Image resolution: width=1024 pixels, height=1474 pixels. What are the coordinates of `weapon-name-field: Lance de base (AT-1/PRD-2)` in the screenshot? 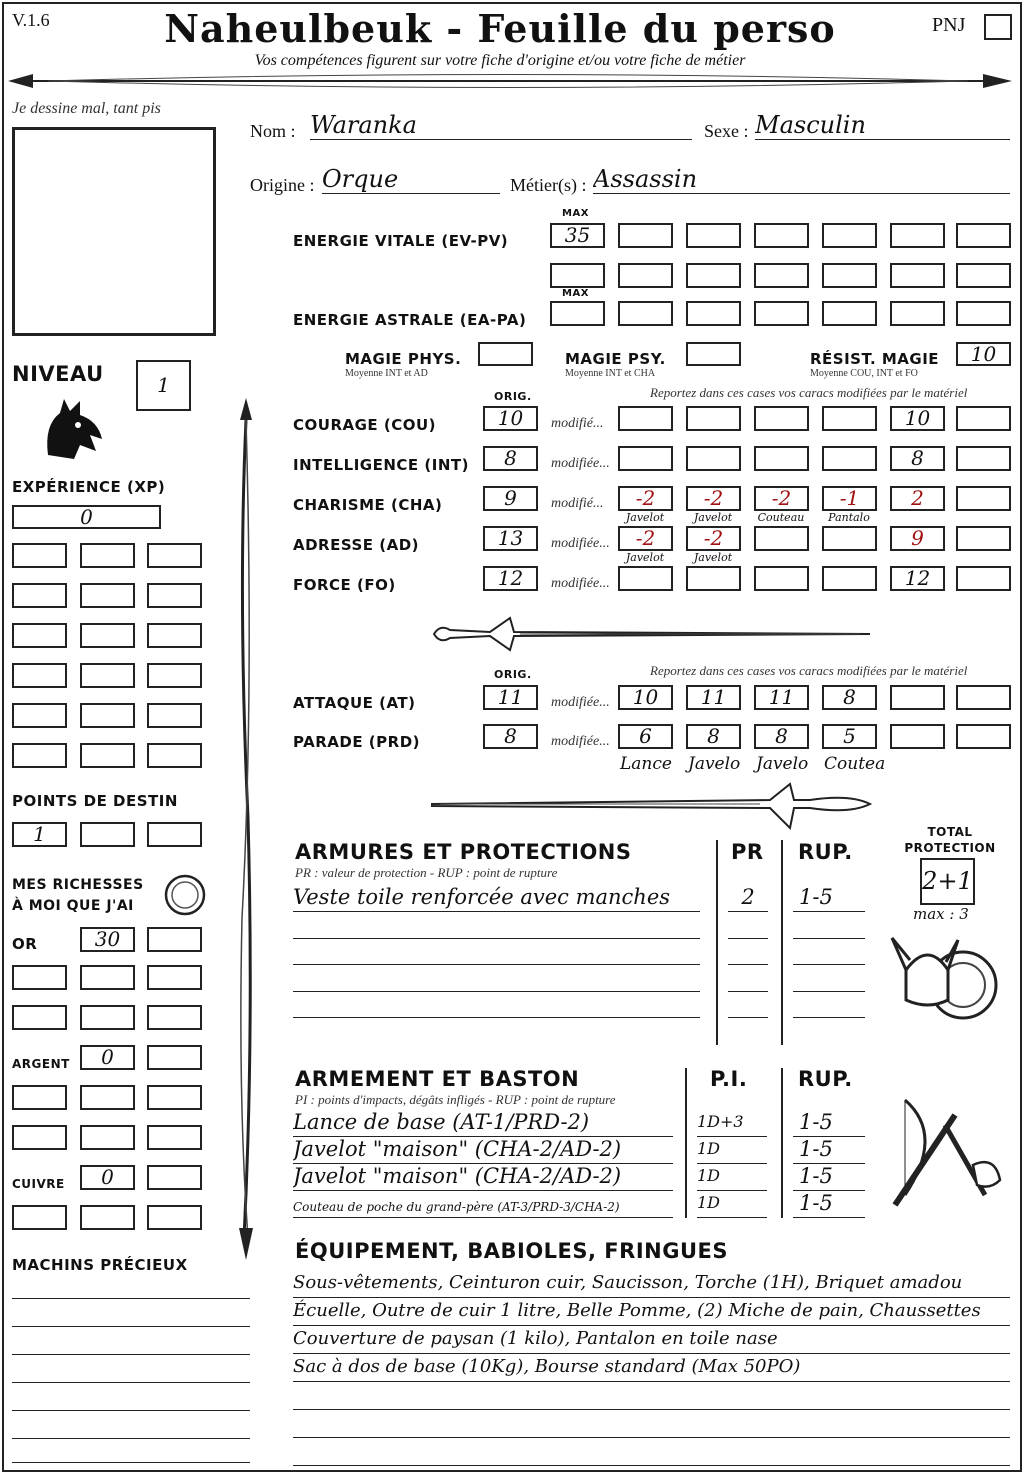 It's located at (483, 1123).